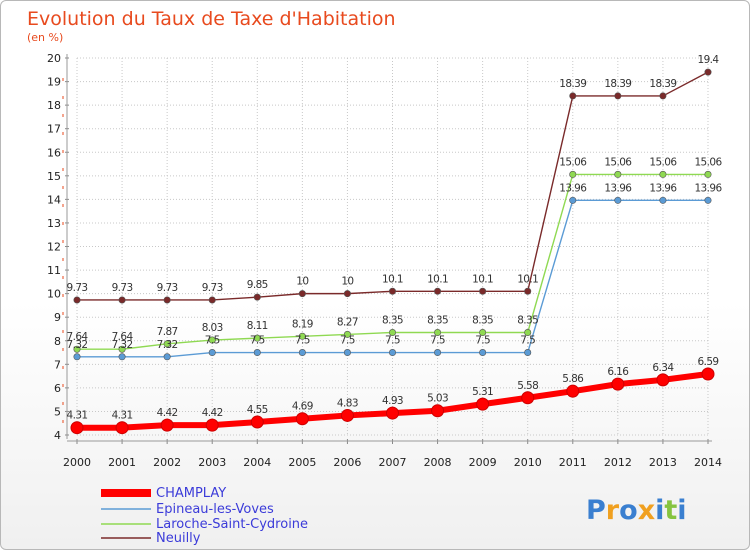 Image resolution: width=750 pixels, height=550 pixels. I want to click on x-tick-label: 2008, so click(438, 462).